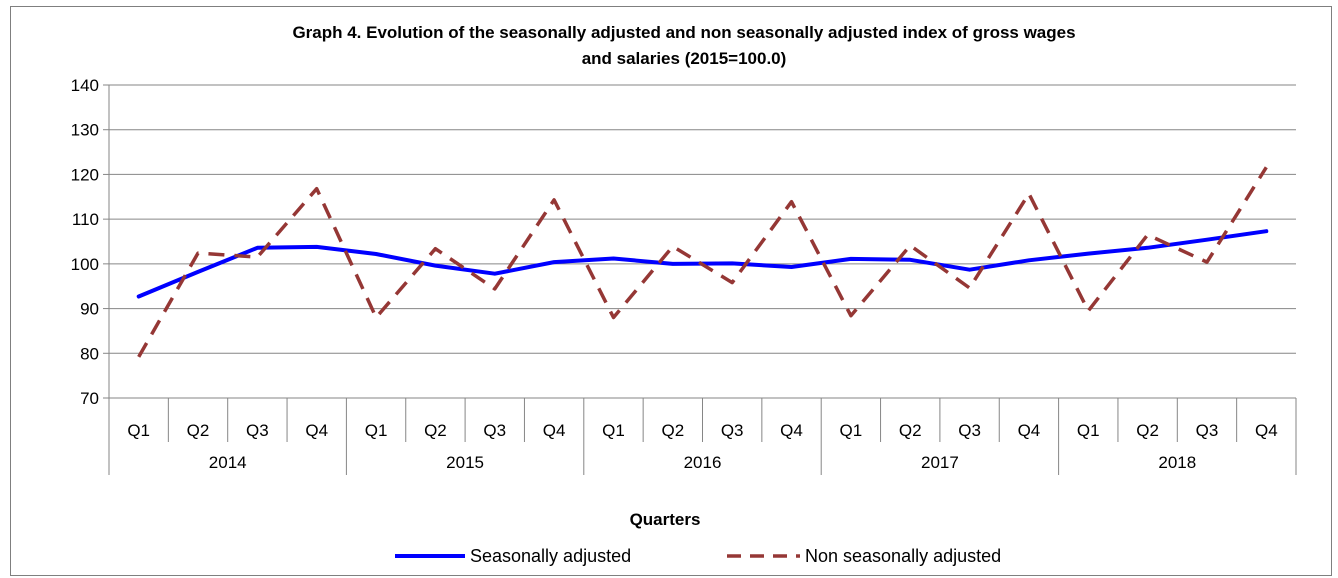 The image size is (1338, 578). What do you see at coordinates (85, 219) in the screenshot?
I see `y-tick-label-110: 110` at bounding box center [85, 219].